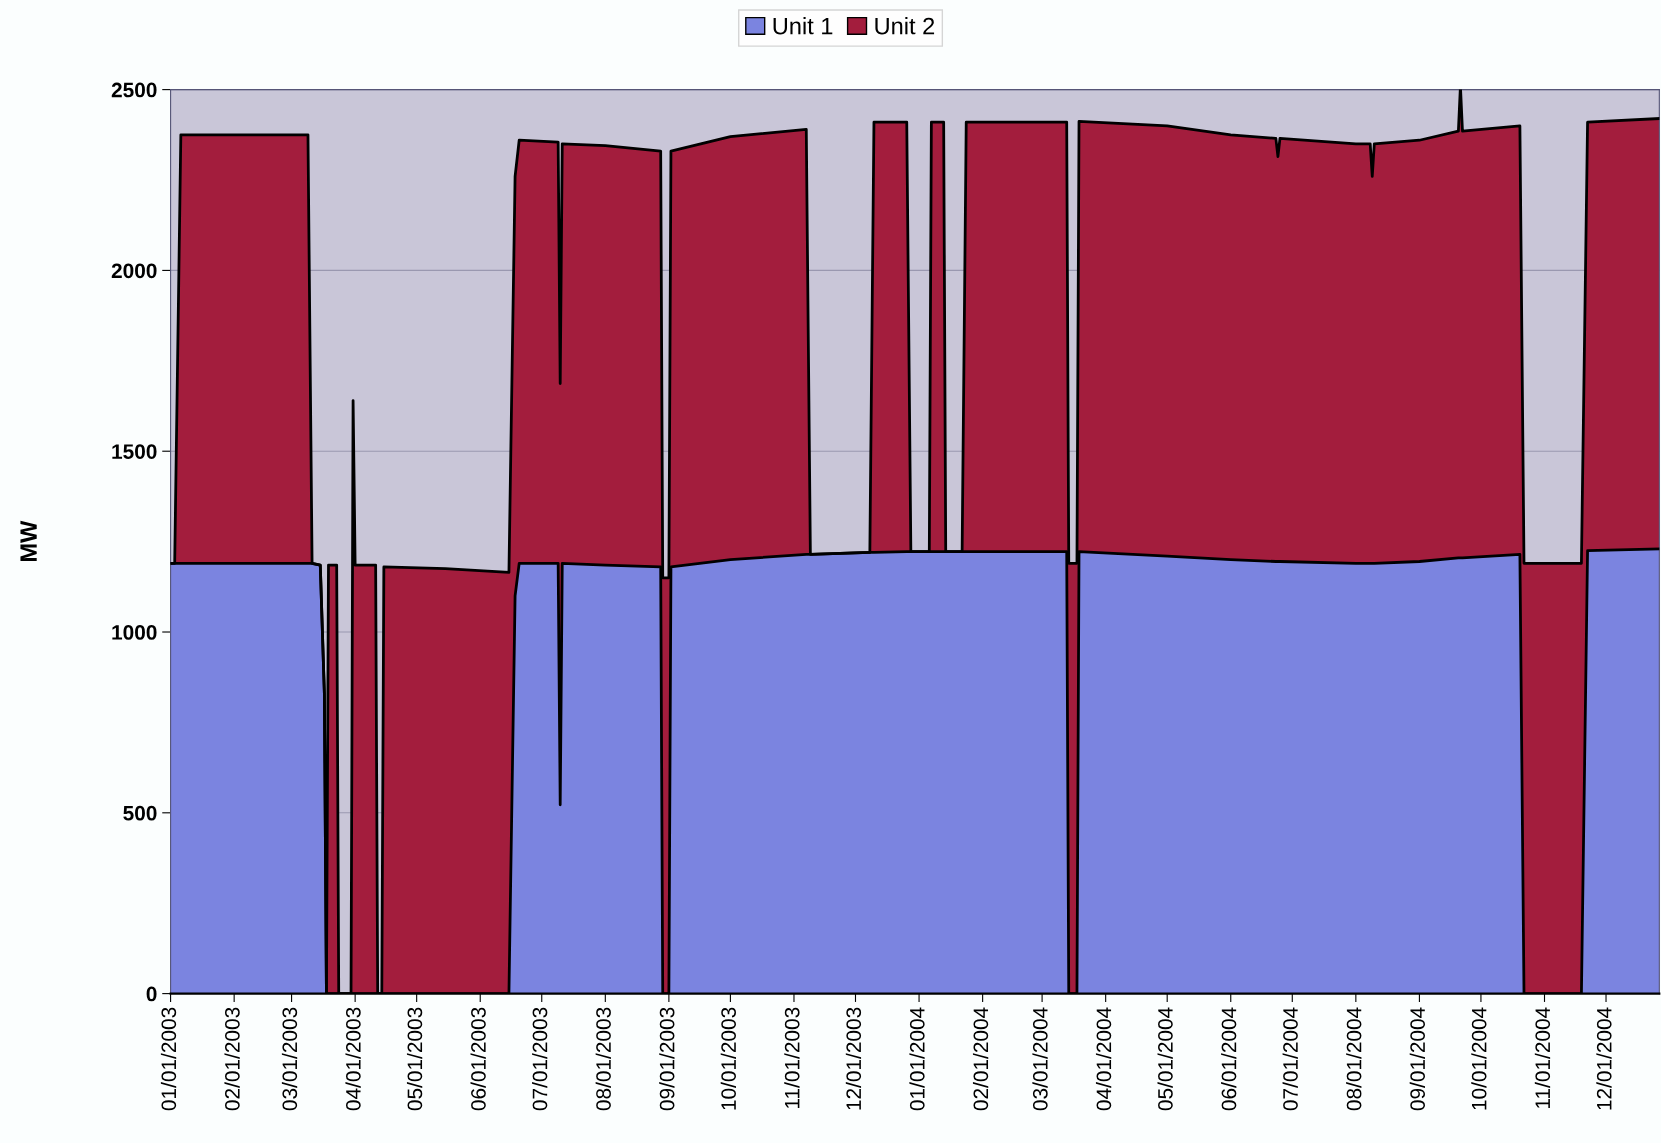  What do you see at coordinates (1290, 1059) in the screenshot?
I see `x-tick-label: 07/01/2004` at bounding box center [1290, 1059].